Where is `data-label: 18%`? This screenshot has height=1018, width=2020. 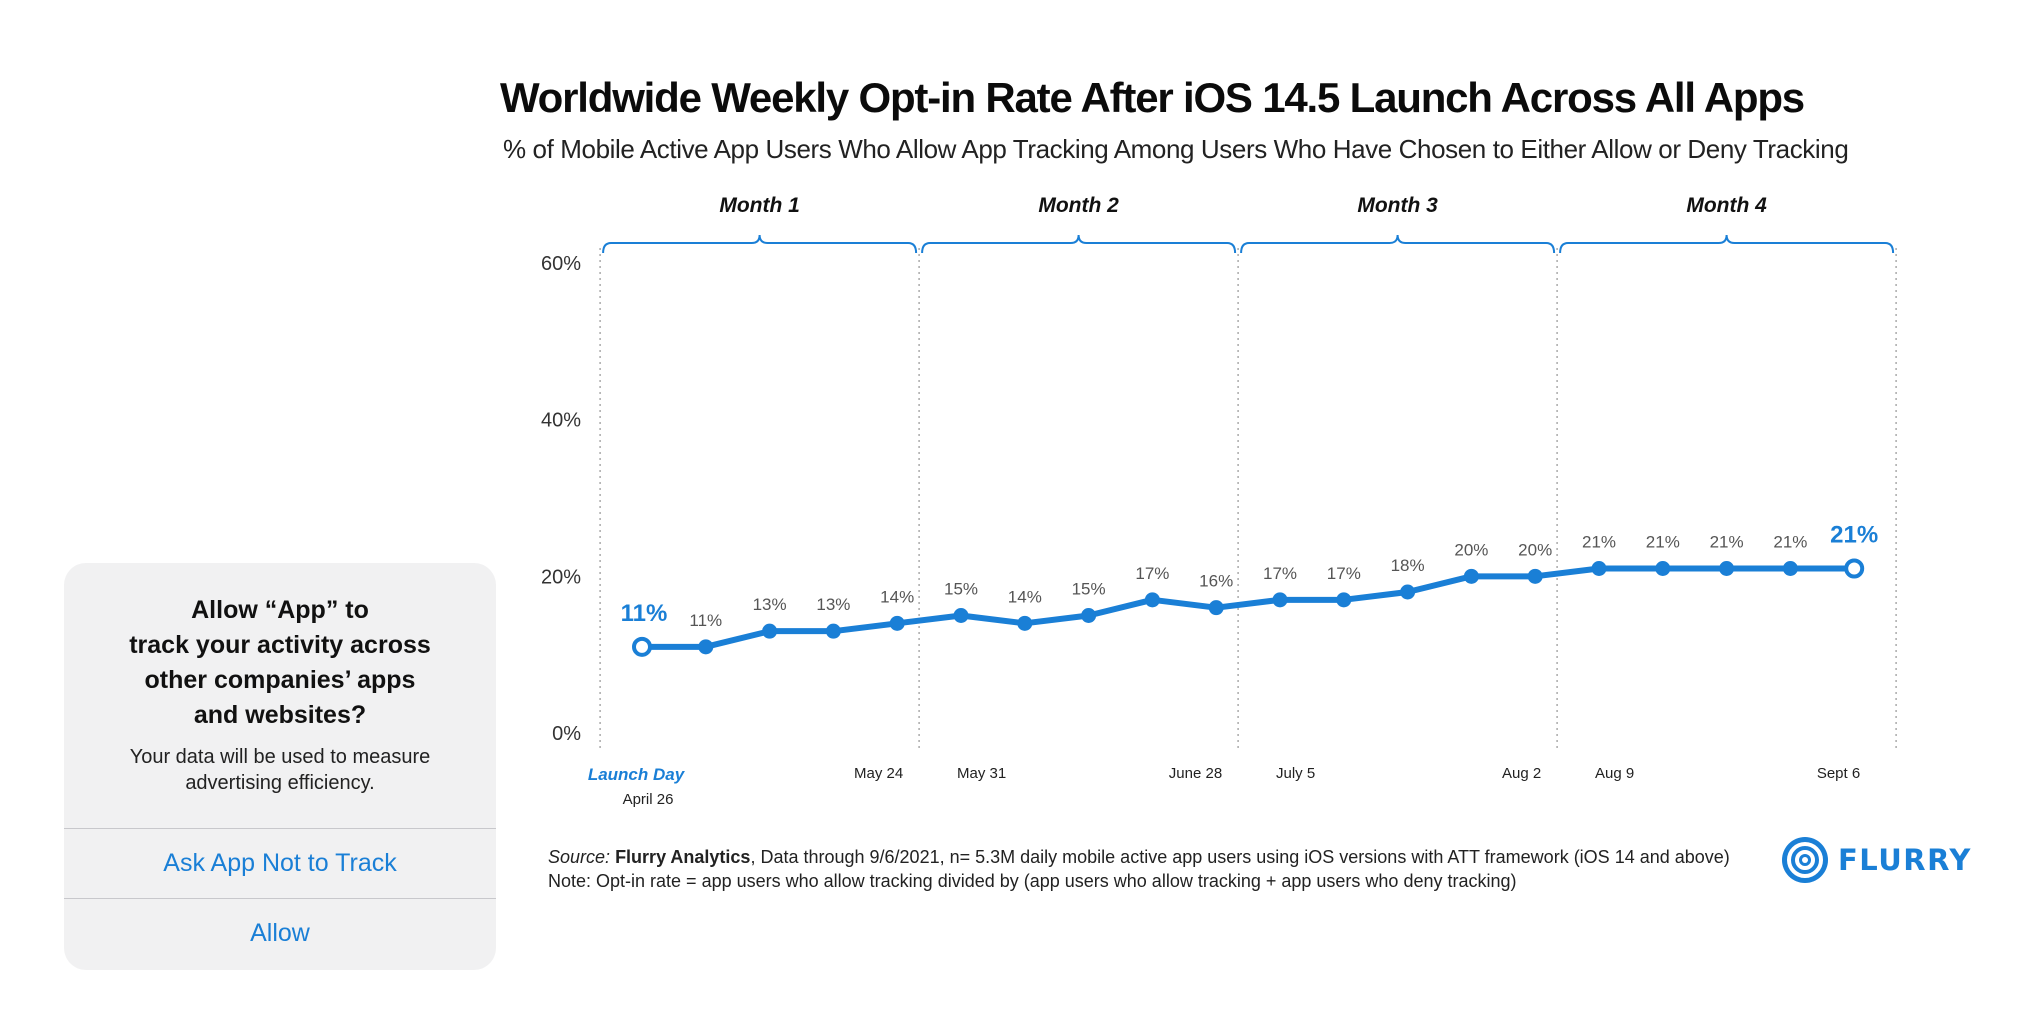
data-label: 18% is located at coordinates (1408, 565).